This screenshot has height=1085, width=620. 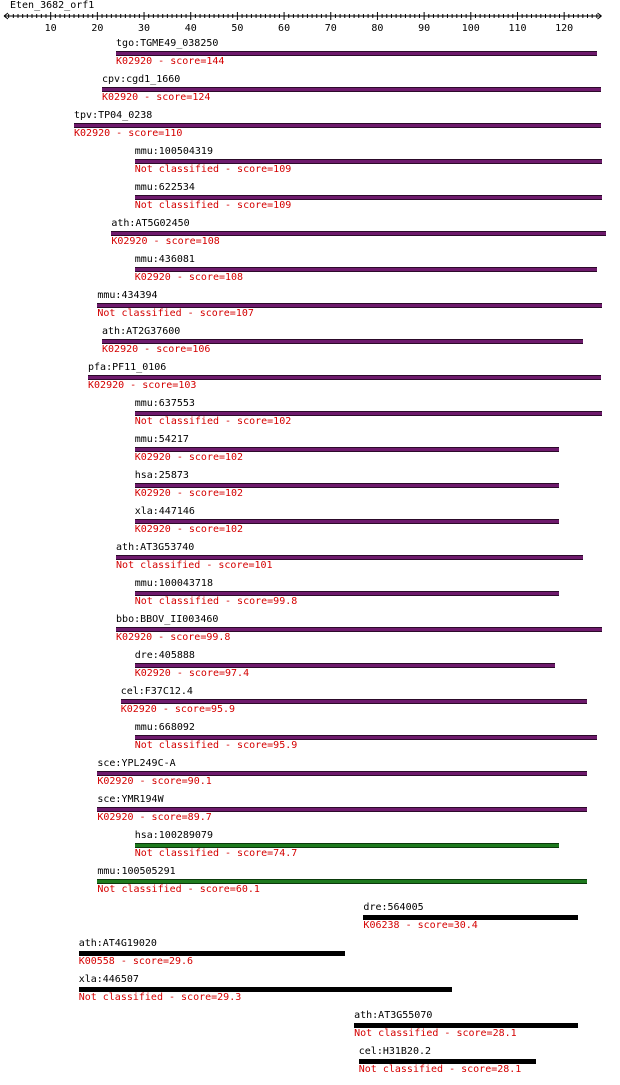 I want to click on hit-name-link: sce:YPL249C-A, so click(x=136, y=763).